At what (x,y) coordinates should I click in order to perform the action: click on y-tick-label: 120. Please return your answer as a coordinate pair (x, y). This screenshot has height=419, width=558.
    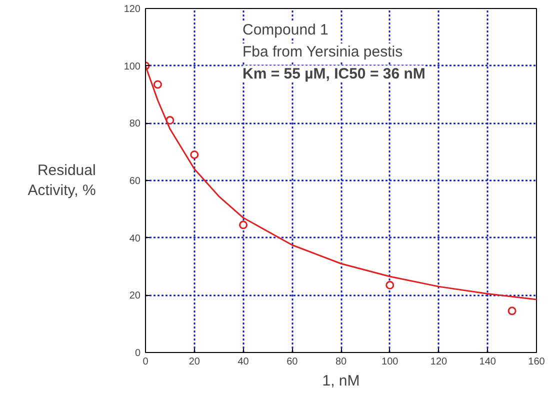
    Looking at the image, I should click on (132, 9).